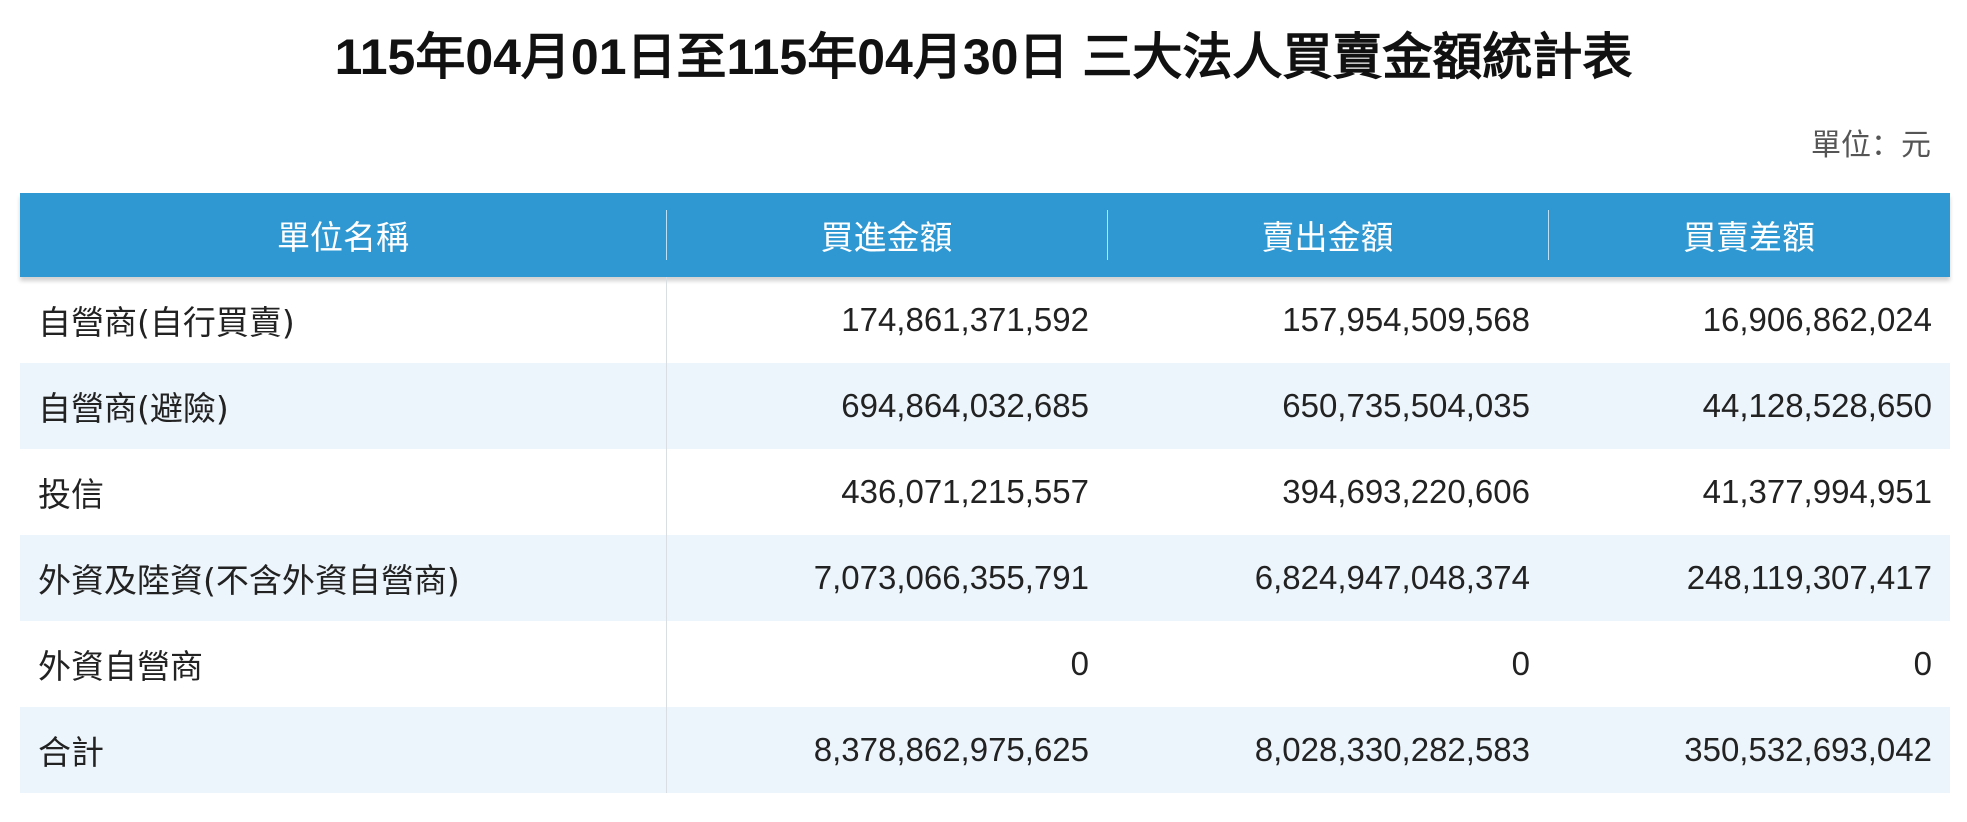  I want to click on sell-amount-cell: 0, so click(1520, 663).